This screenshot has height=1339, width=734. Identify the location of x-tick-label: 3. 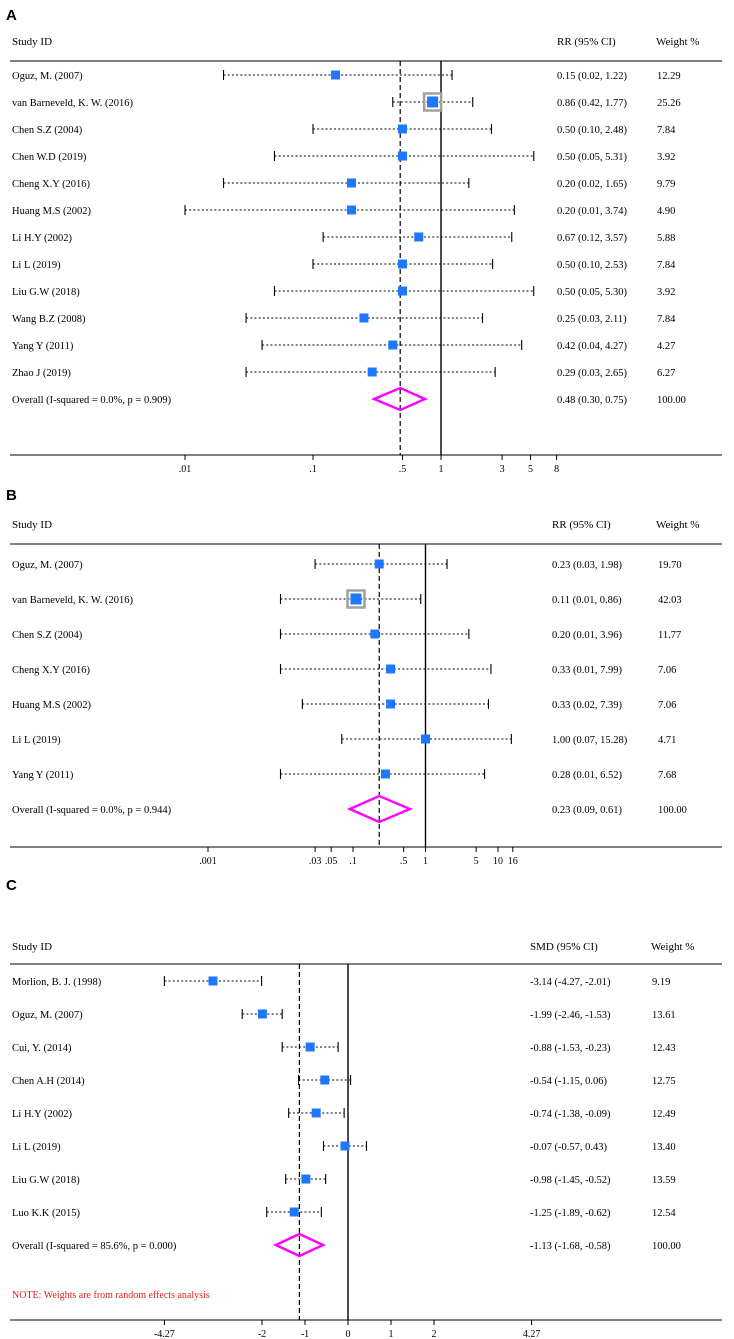
(502, 469).